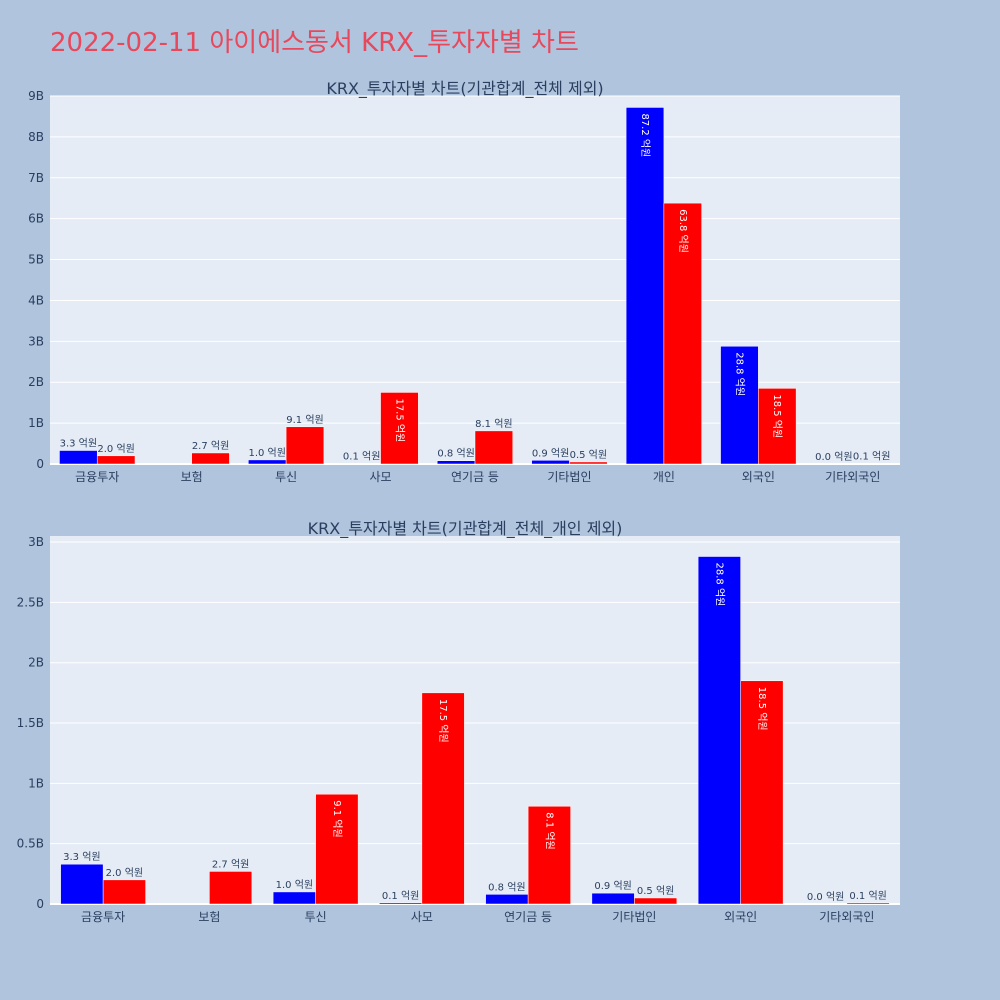 This screenshot has width=1000, height=1000. What do you see at coordinates (30, 602) in the screenshot?
I see `y-tick-label: 2.5B` at bounding box center [30, 602].